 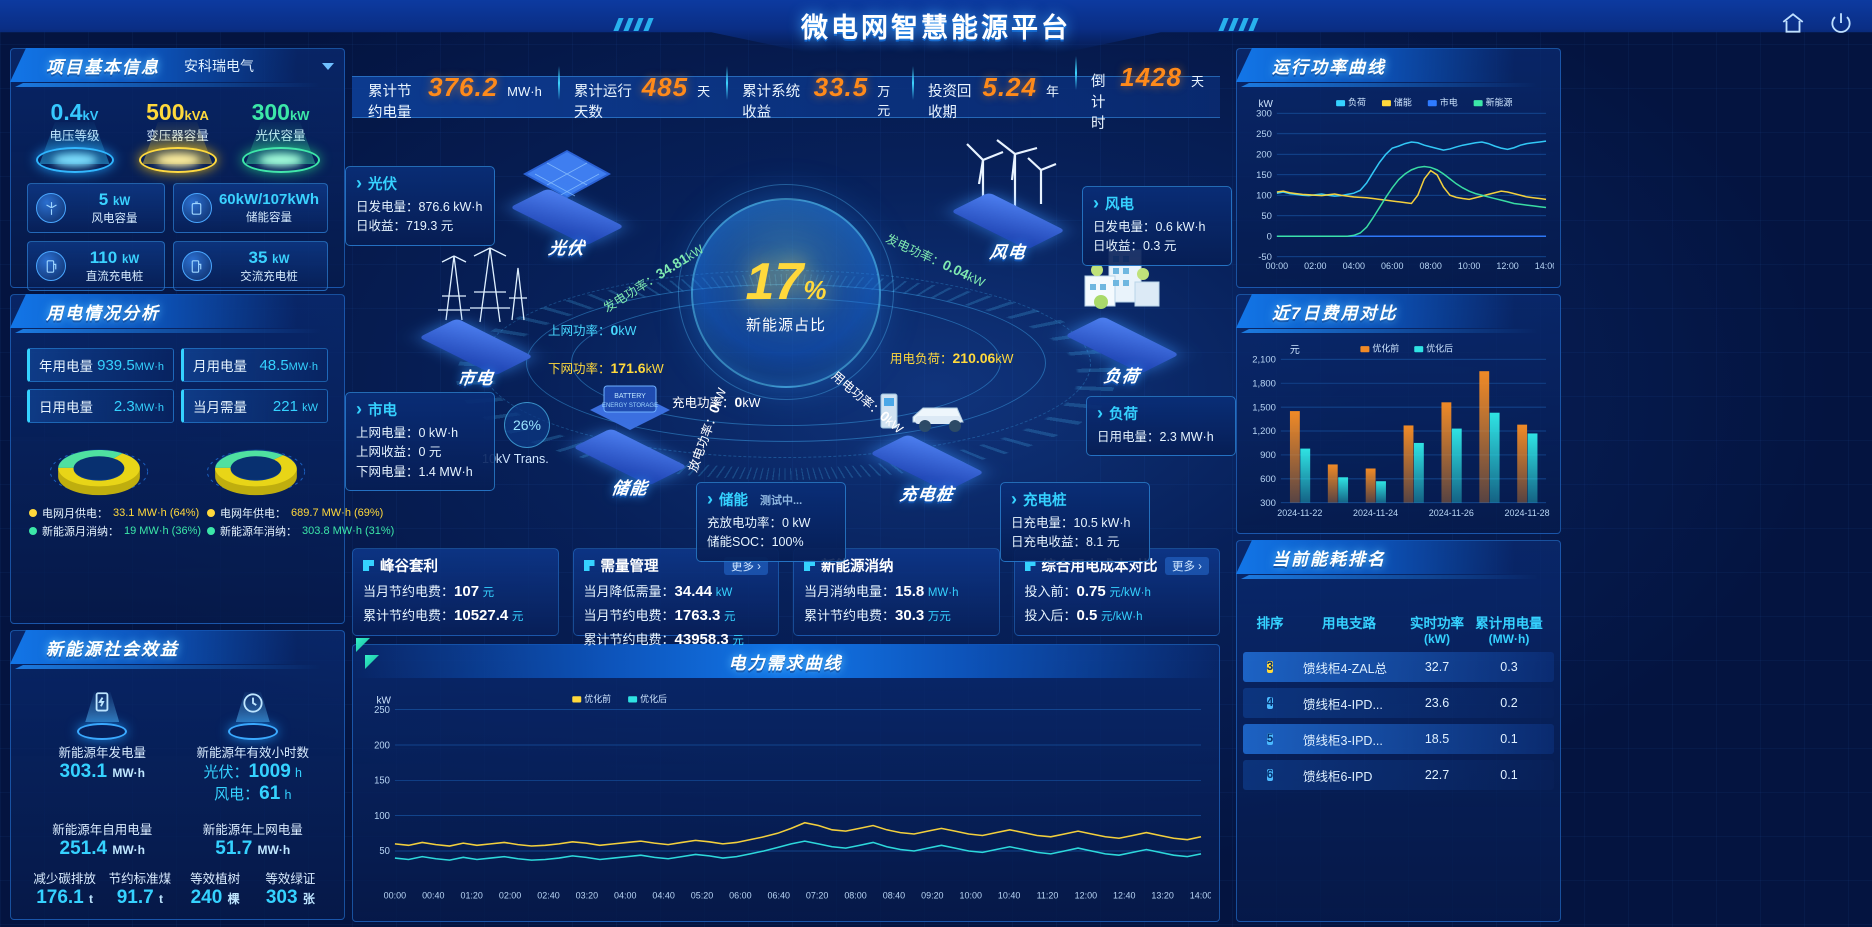 What do you see at coordinates (1122, 376) in the screenshot?
I see `node-label: 负荷` at bounding box center [1122, 376].